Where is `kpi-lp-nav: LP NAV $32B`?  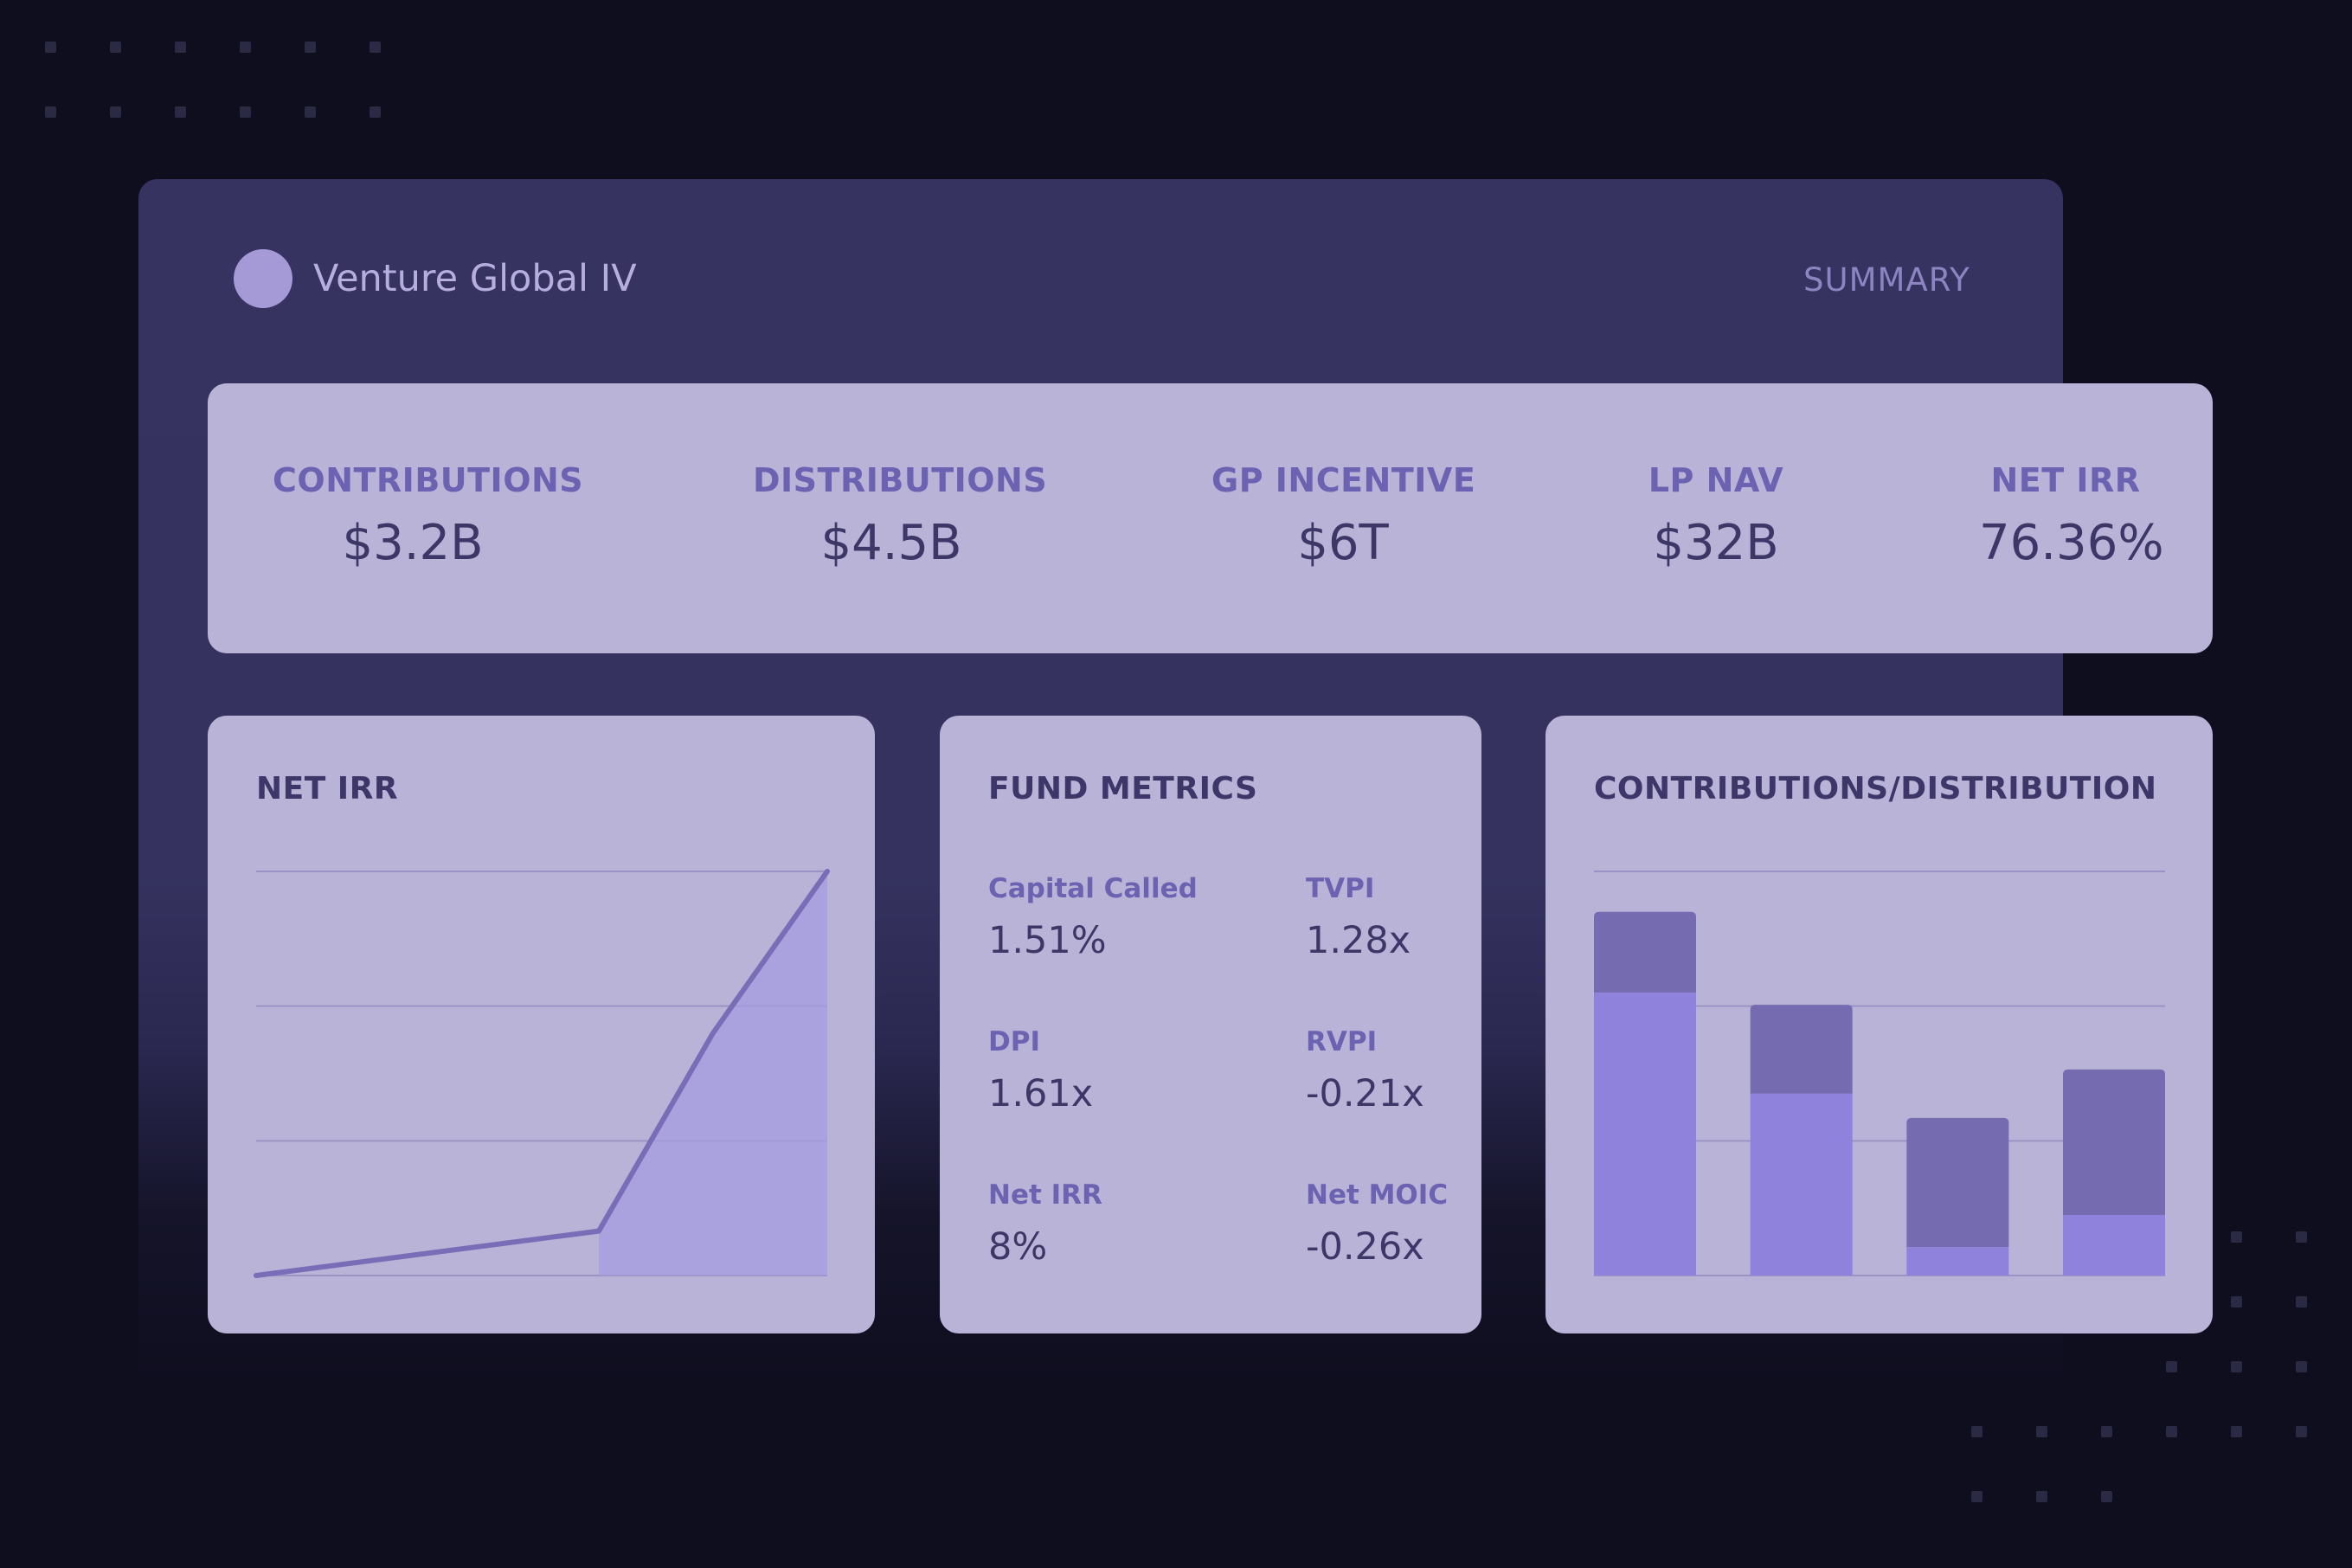
kpi-lp-nav: LP NAV $32B is located at coordinates (1715, 516).